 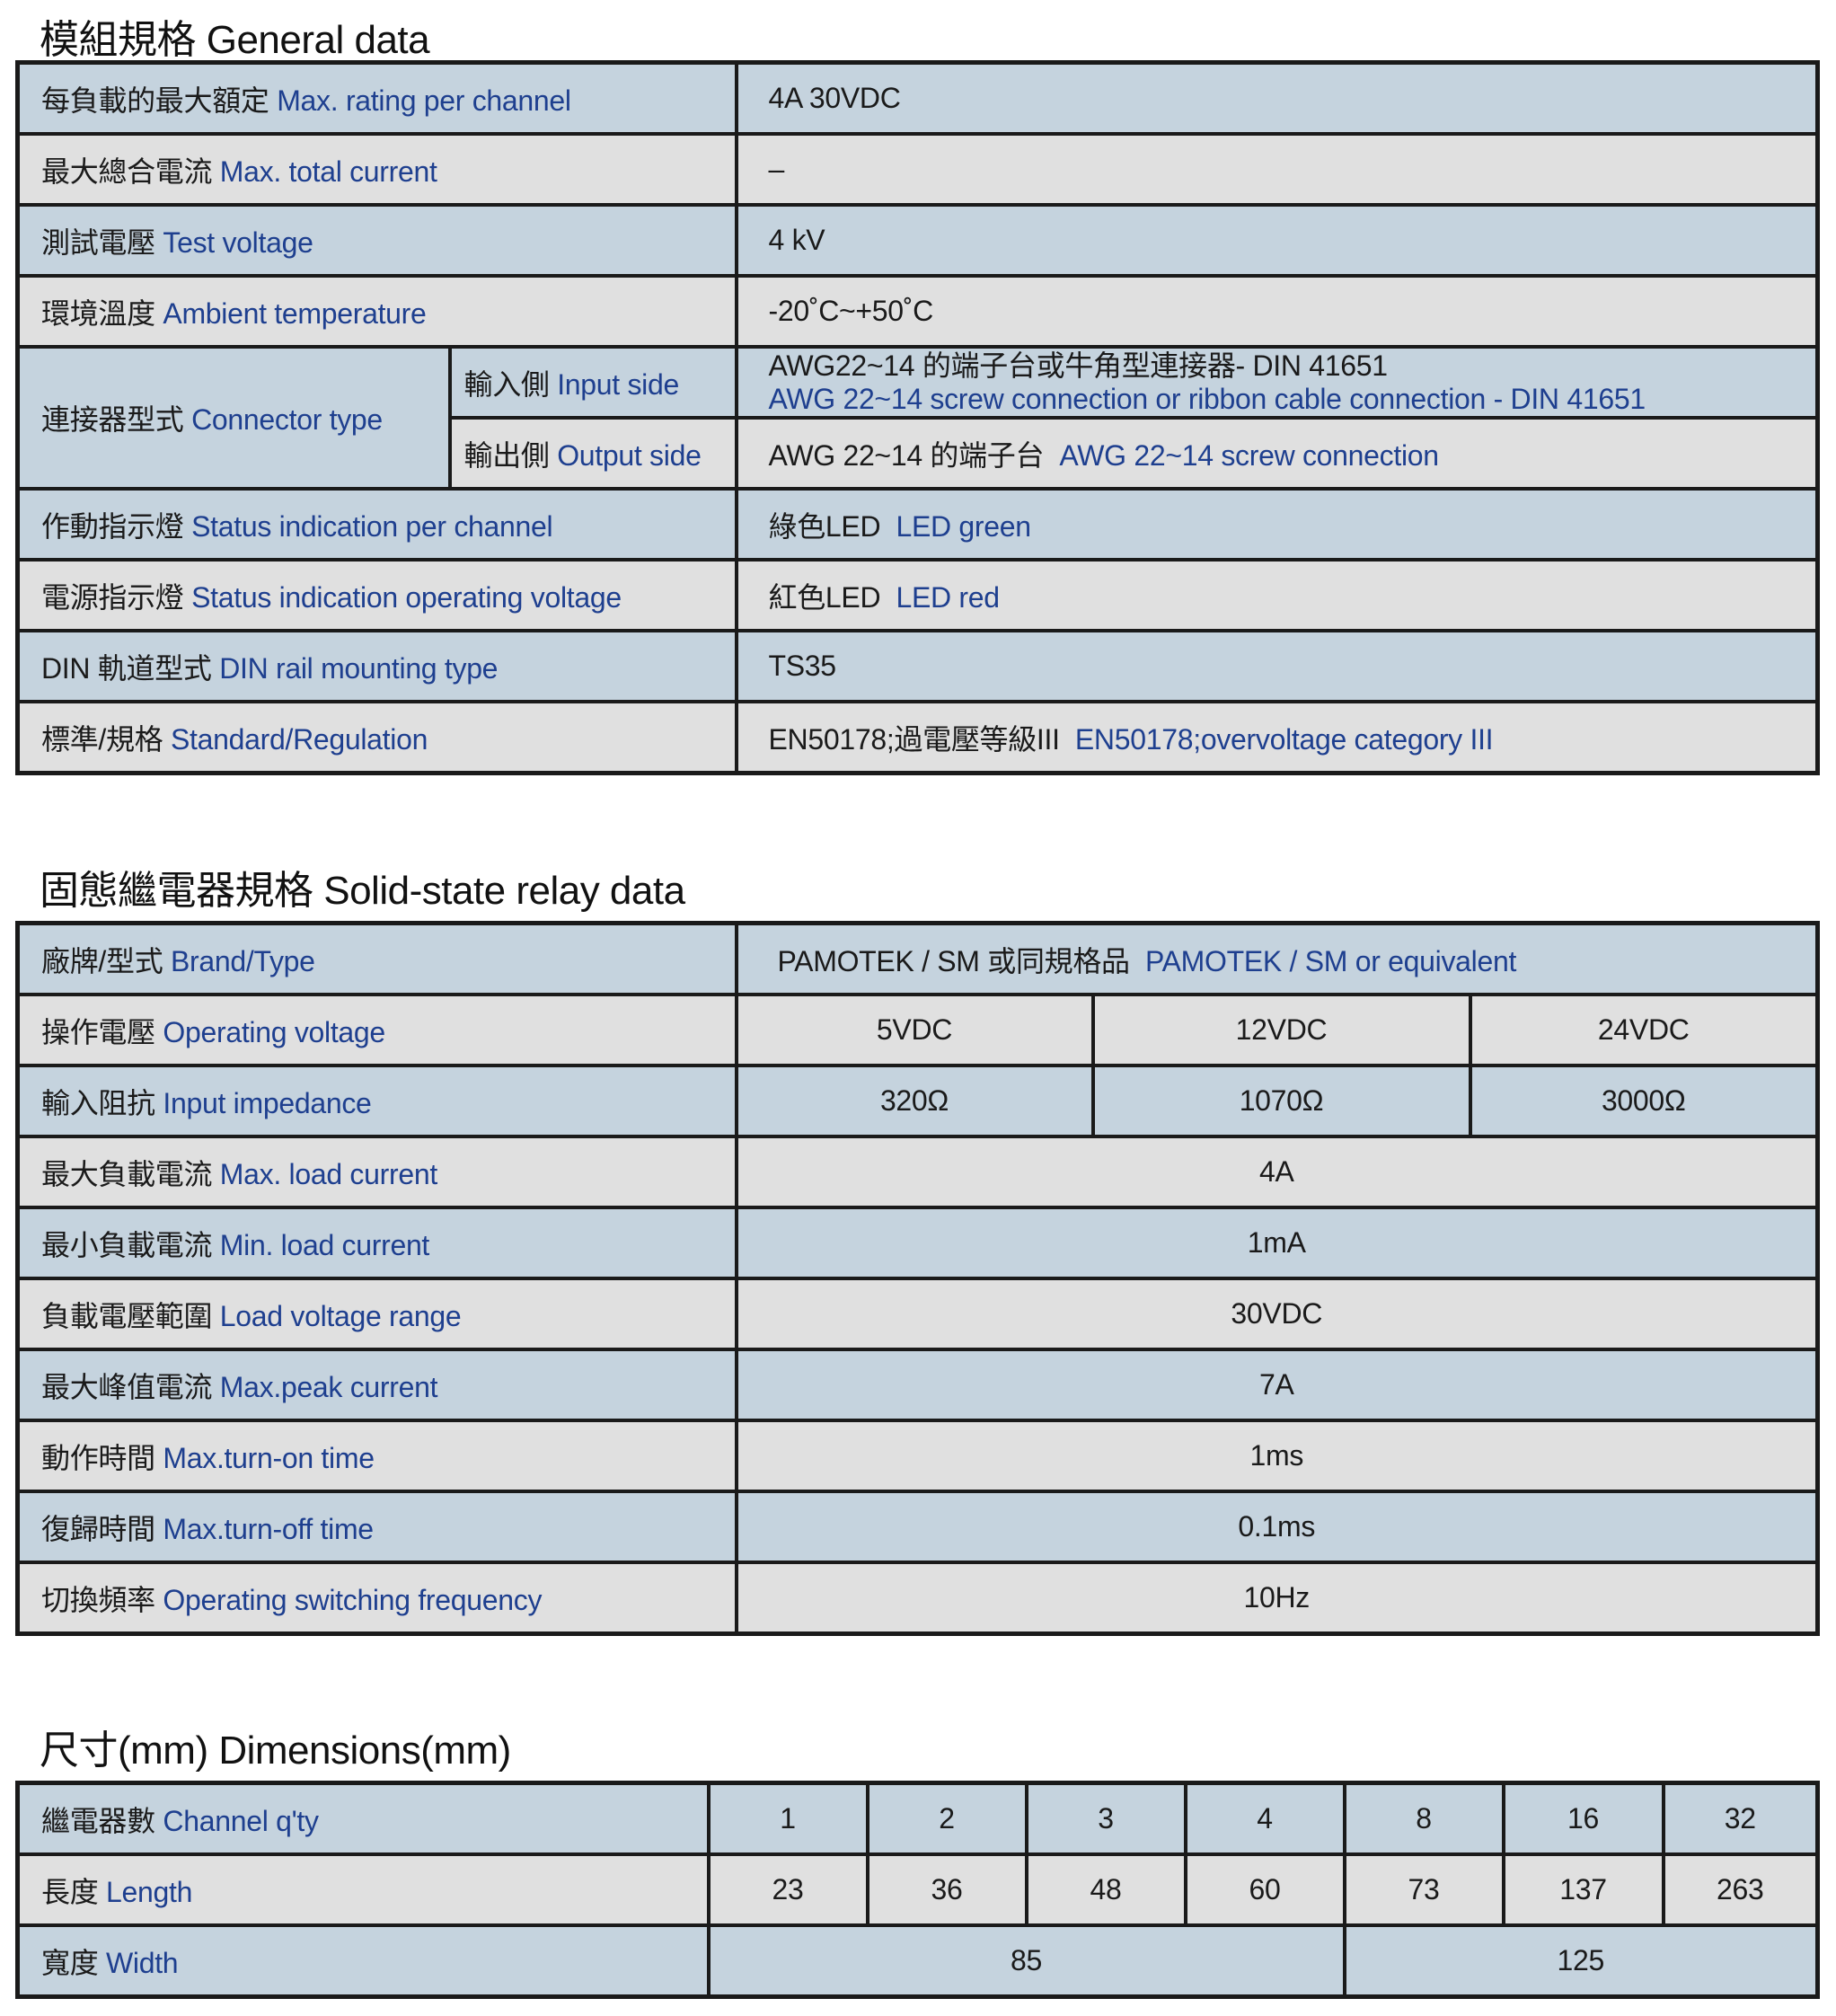 I want to click on row-label: 廠牌/型式 Brand/Type, so click(x=376, y=959).